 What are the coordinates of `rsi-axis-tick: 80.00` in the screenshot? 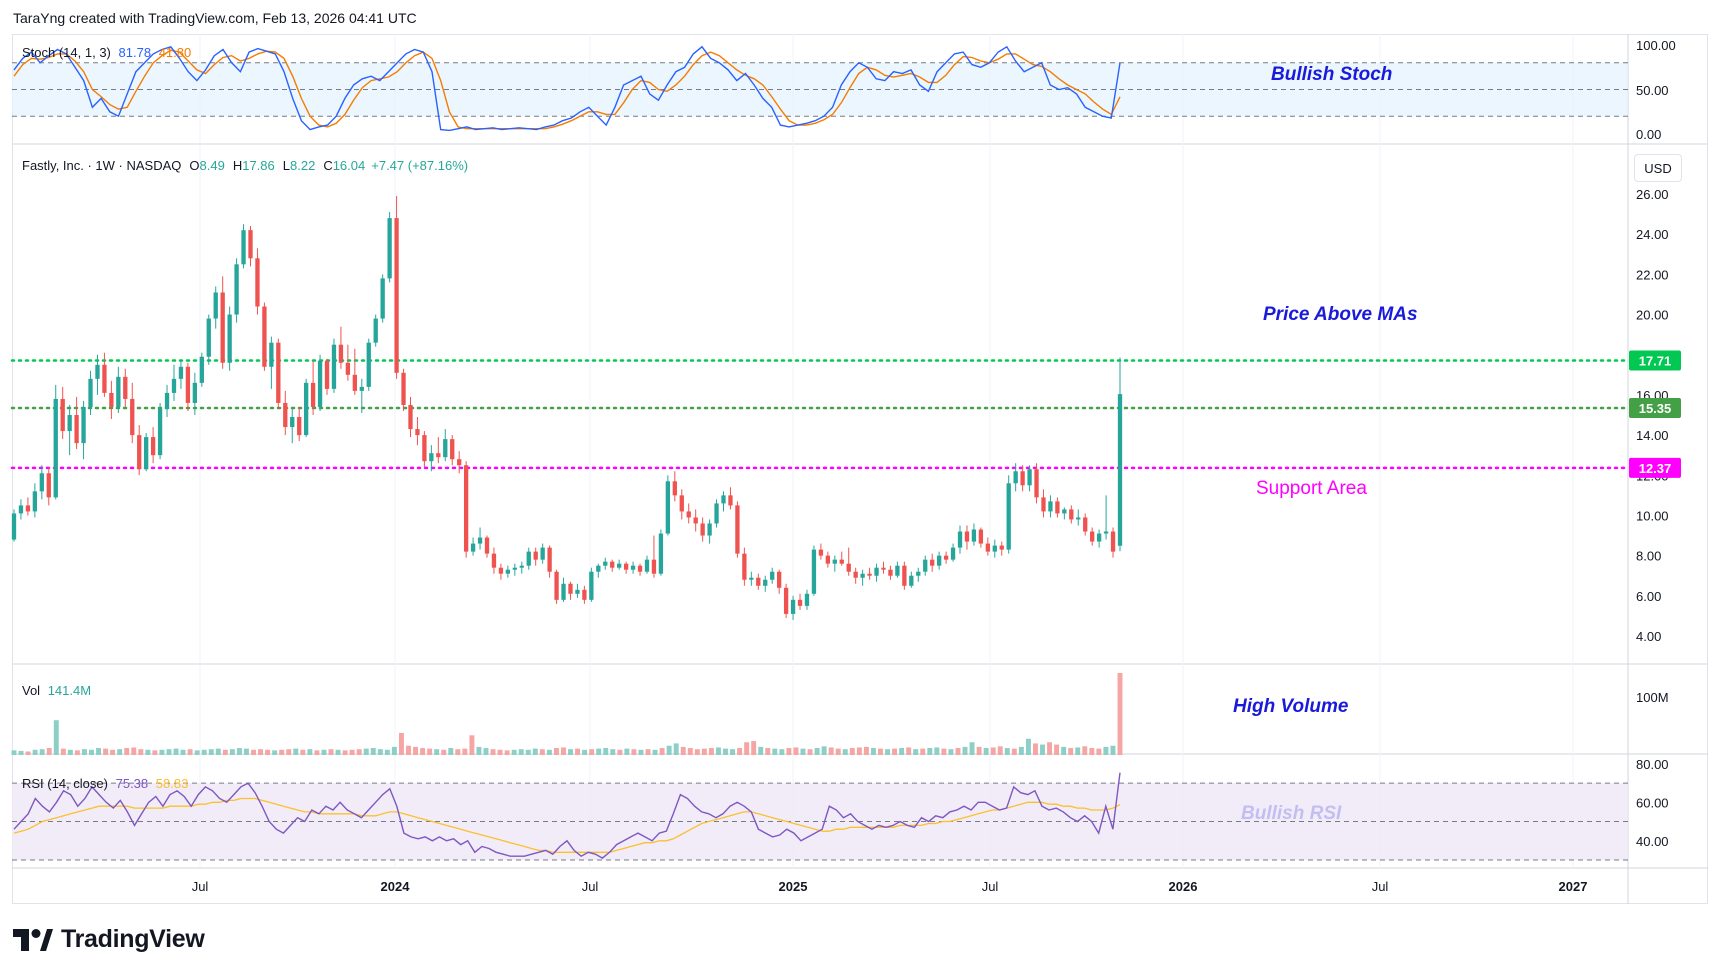 It's located at (1652, 764).